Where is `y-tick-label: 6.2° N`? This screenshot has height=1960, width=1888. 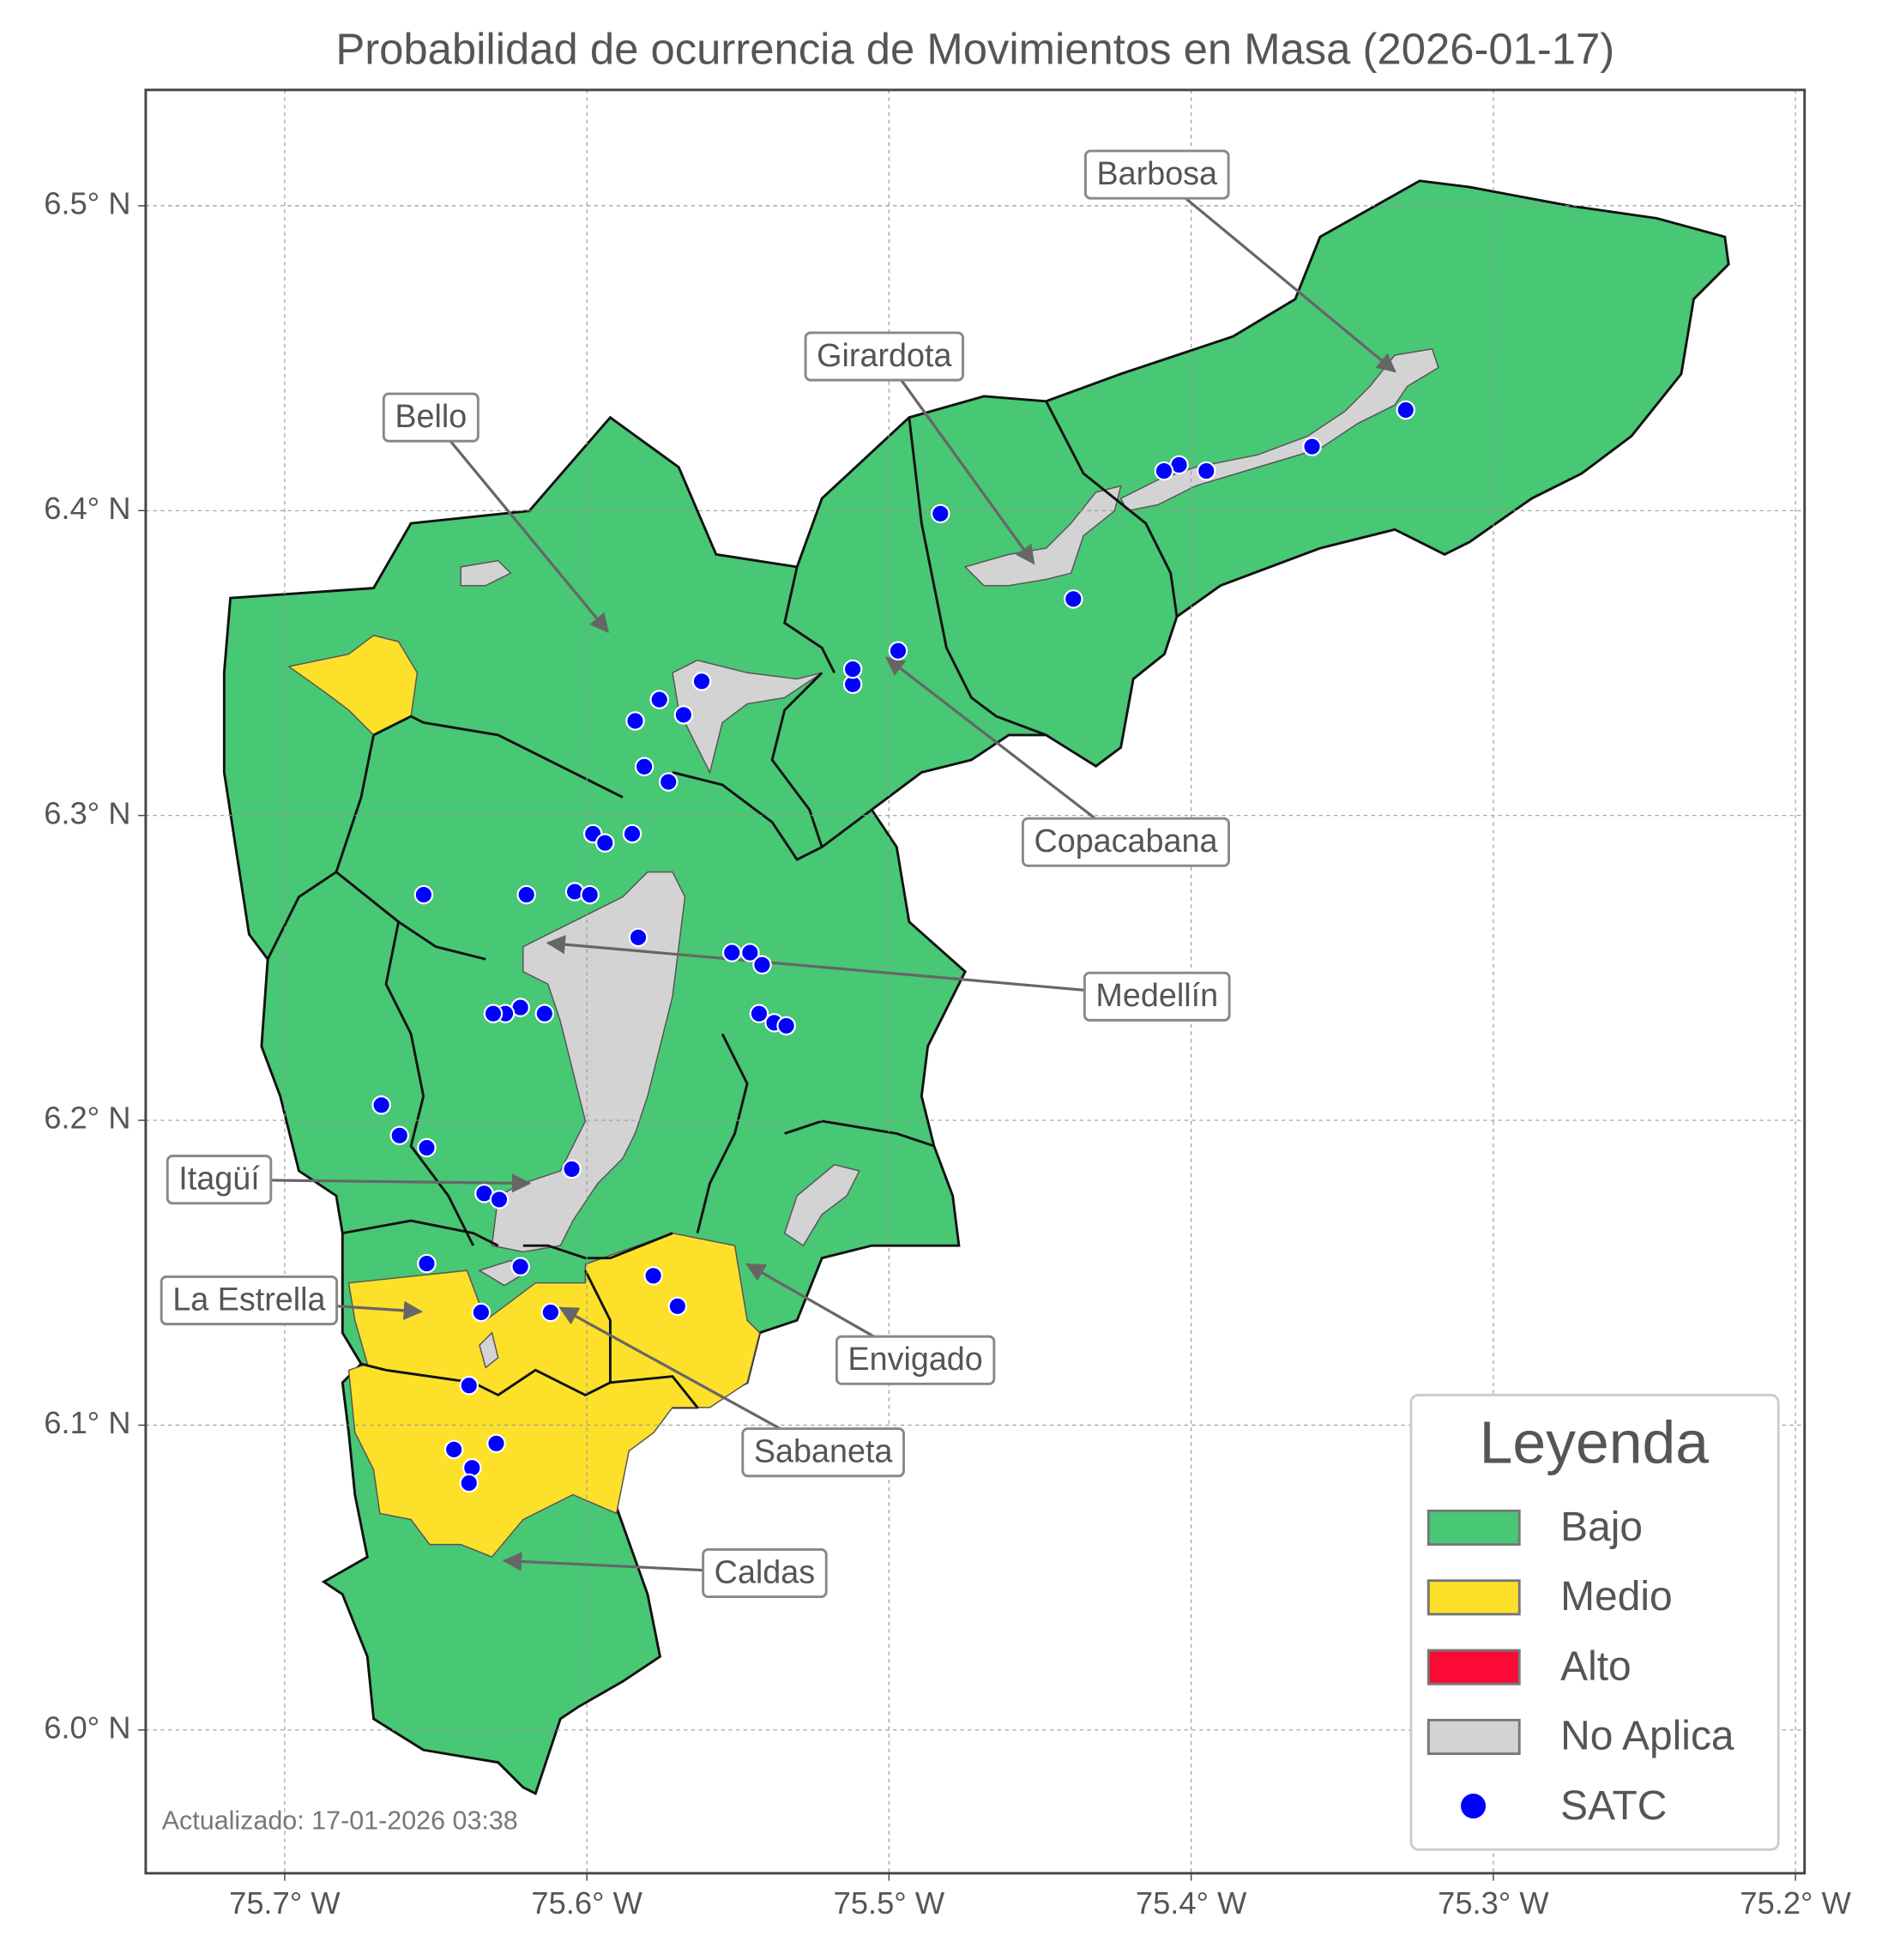 y-tick-label: 6.2° N is located at coordinates (87, 1119).